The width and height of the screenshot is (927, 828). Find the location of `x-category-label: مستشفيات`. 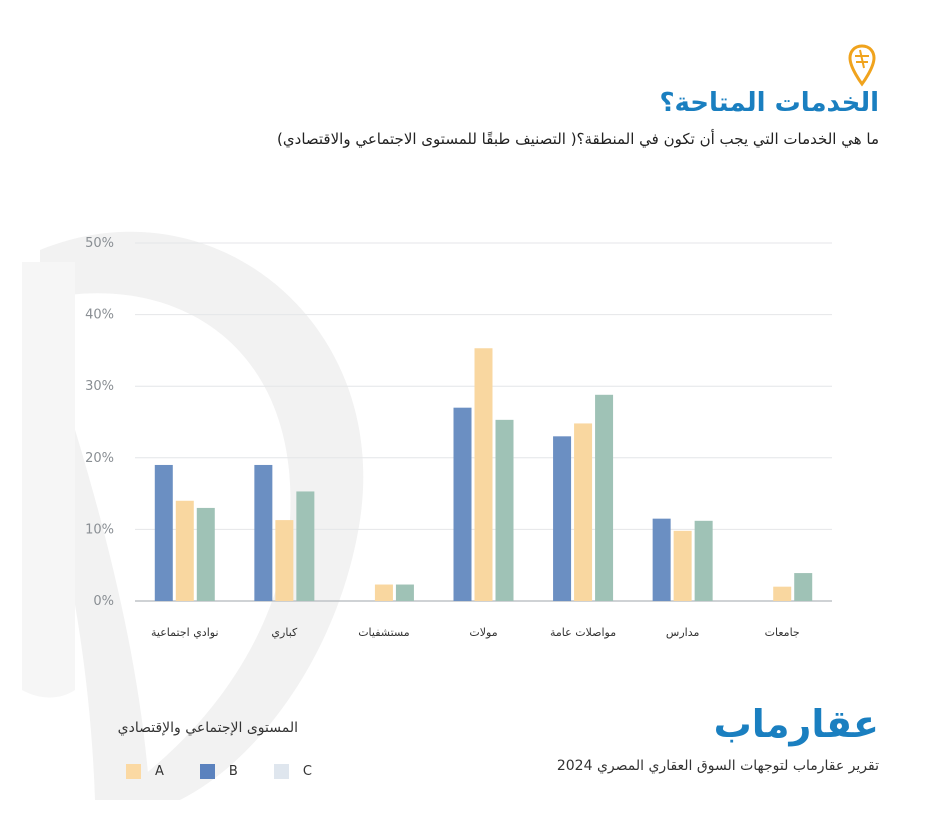

x-category-label: مستشفيات is located at coordinates (384, 632).